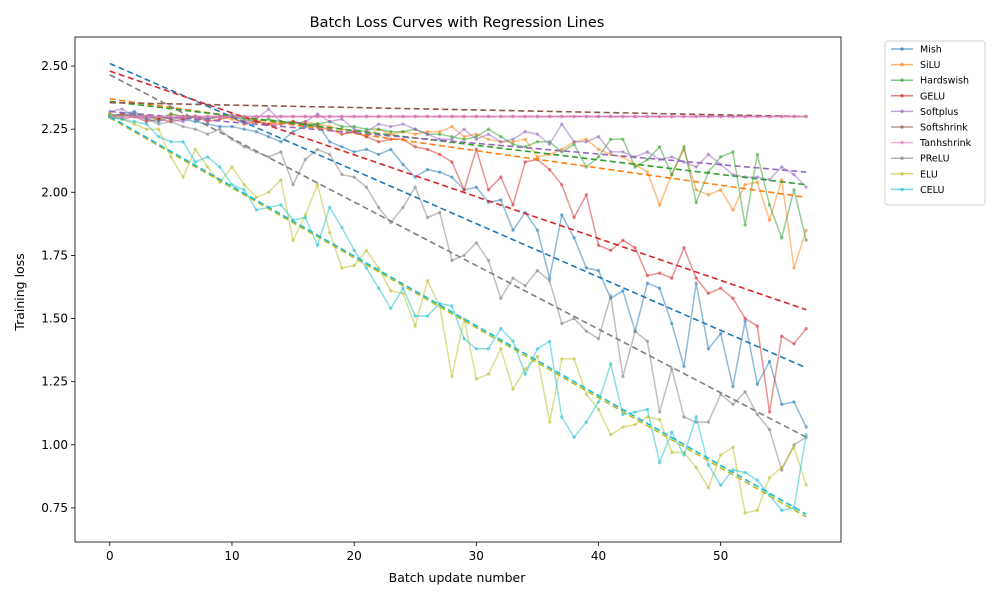 Image resolution: width=1000 pixels, height=604 pixels. What do you see at coordinates (932, 190) in the screenshot?
I see `legend-label: CELU` at bounding box center [932, 190].